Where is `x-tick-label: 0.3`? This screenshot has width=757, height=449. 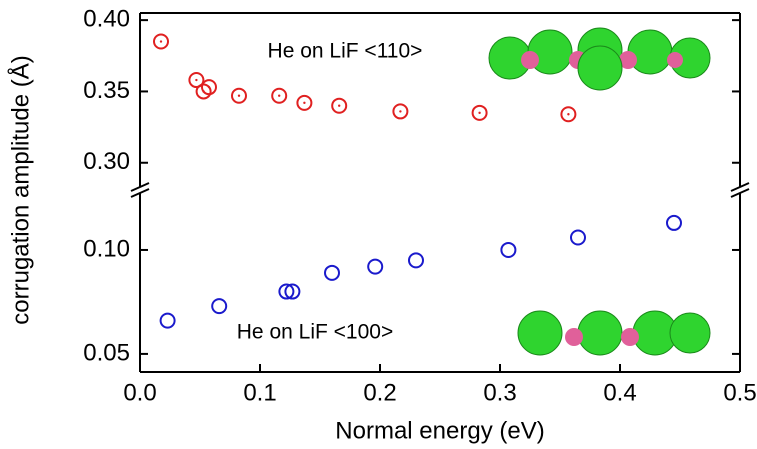 x-tick-label: 0.3 is located at coordinates (499, 392).